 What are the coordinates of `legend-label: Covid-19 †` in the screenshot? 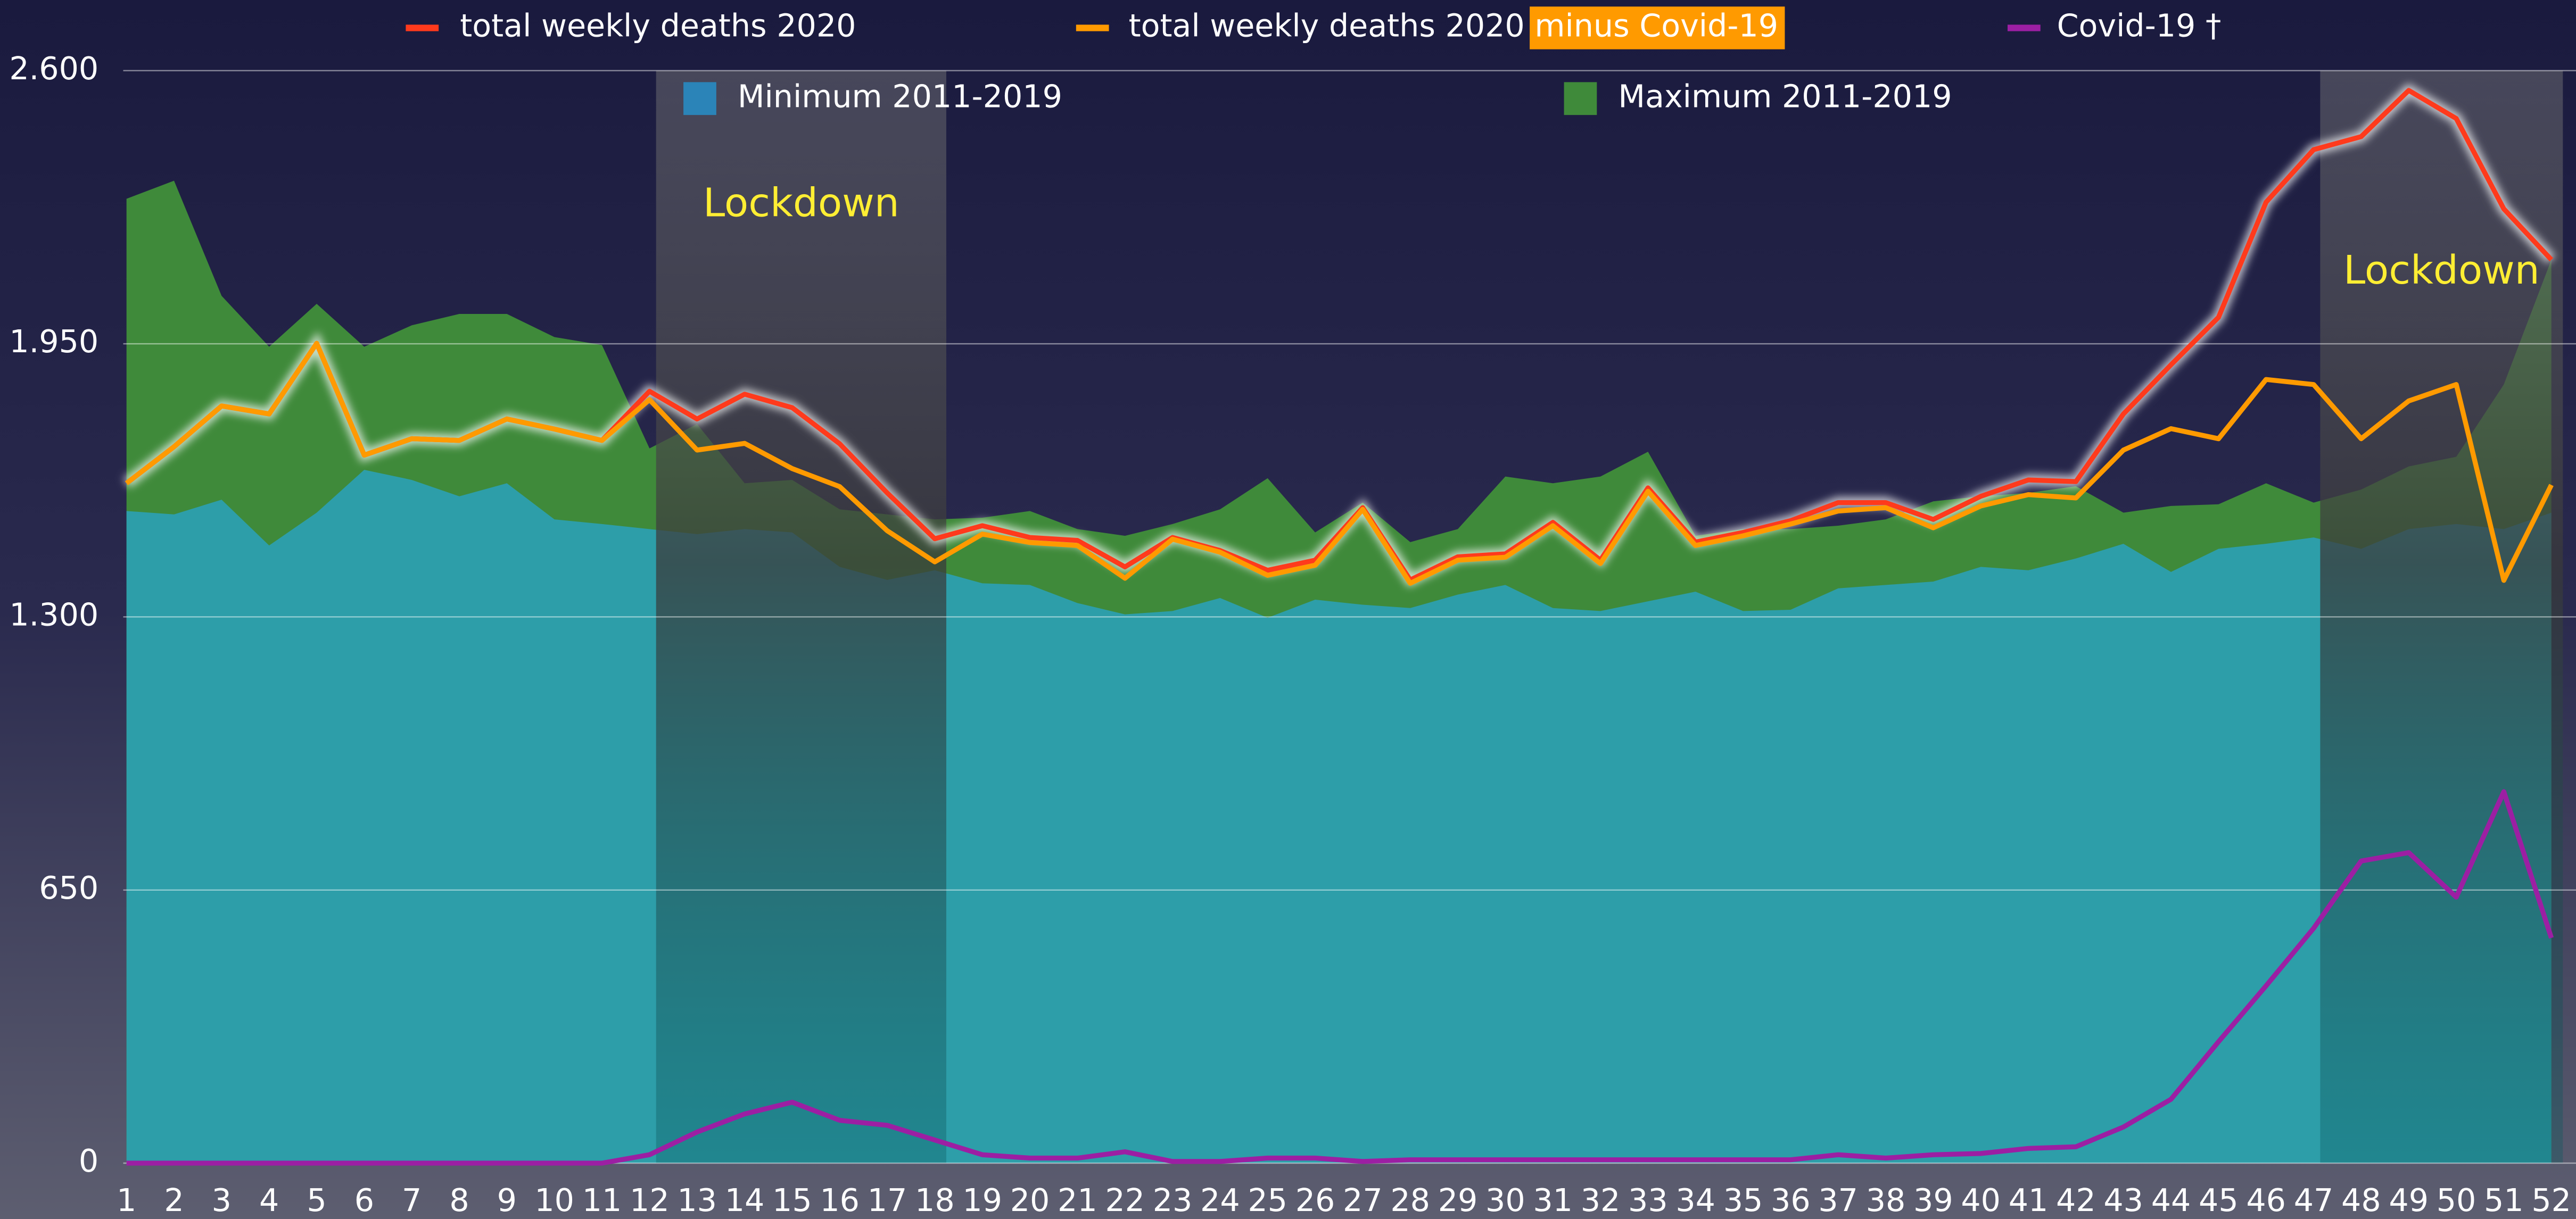 It's located at (2139, 26).